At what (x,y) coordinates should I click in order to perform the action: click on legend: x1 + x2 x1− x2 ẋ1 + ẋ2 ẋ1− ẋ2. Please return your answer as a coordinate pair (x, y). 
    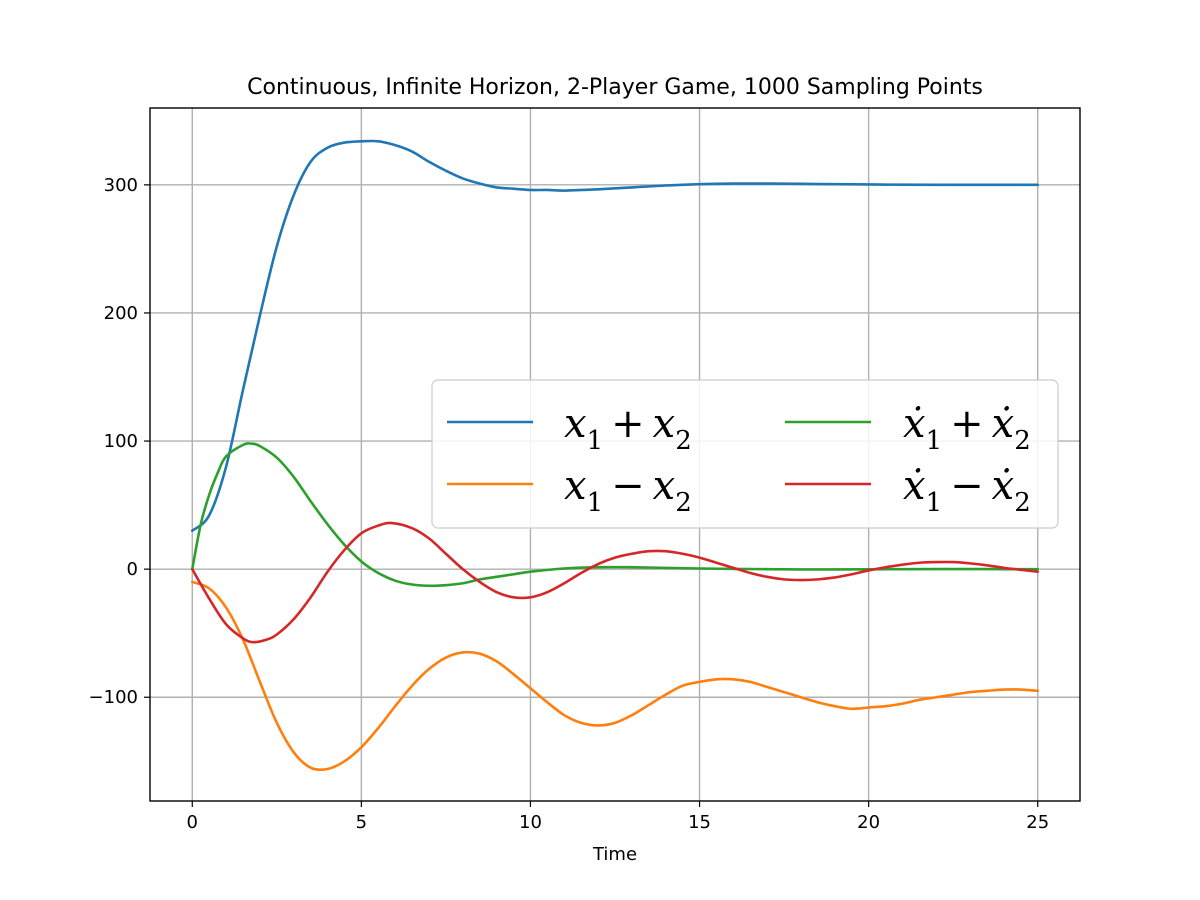
    Looking at the image, I should click on (745, 454).